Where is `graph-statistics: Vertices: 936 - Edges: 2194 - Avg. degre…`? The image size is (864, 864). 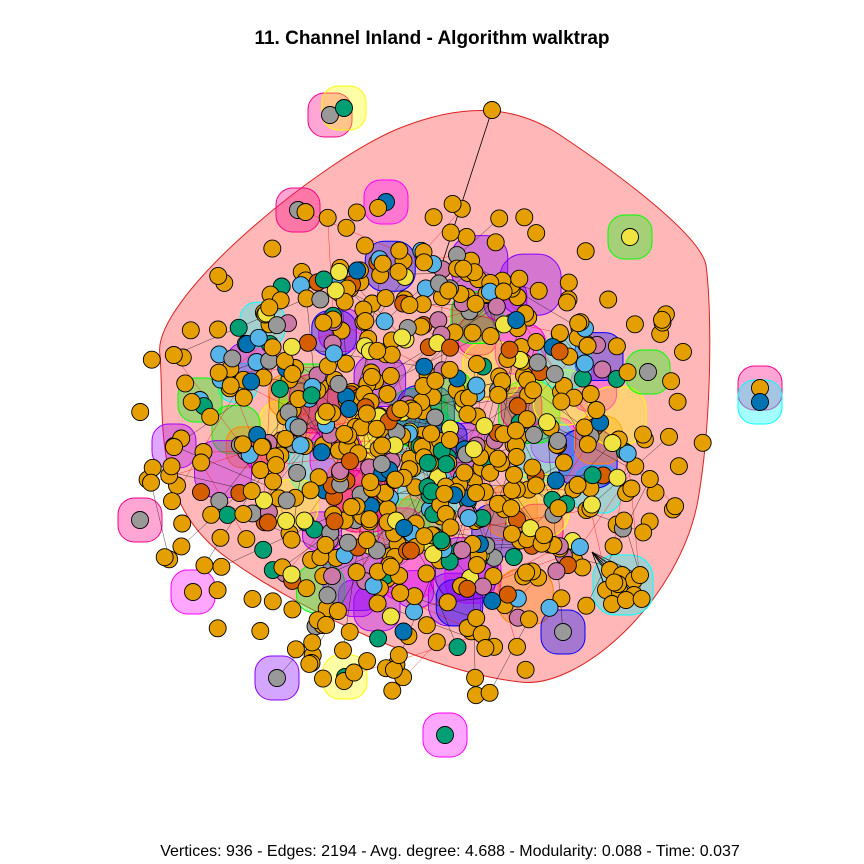 graph-statistics: Vertices: 936 - Edges: 2194 - Avg. degre… is located at coordinates (450, 851).